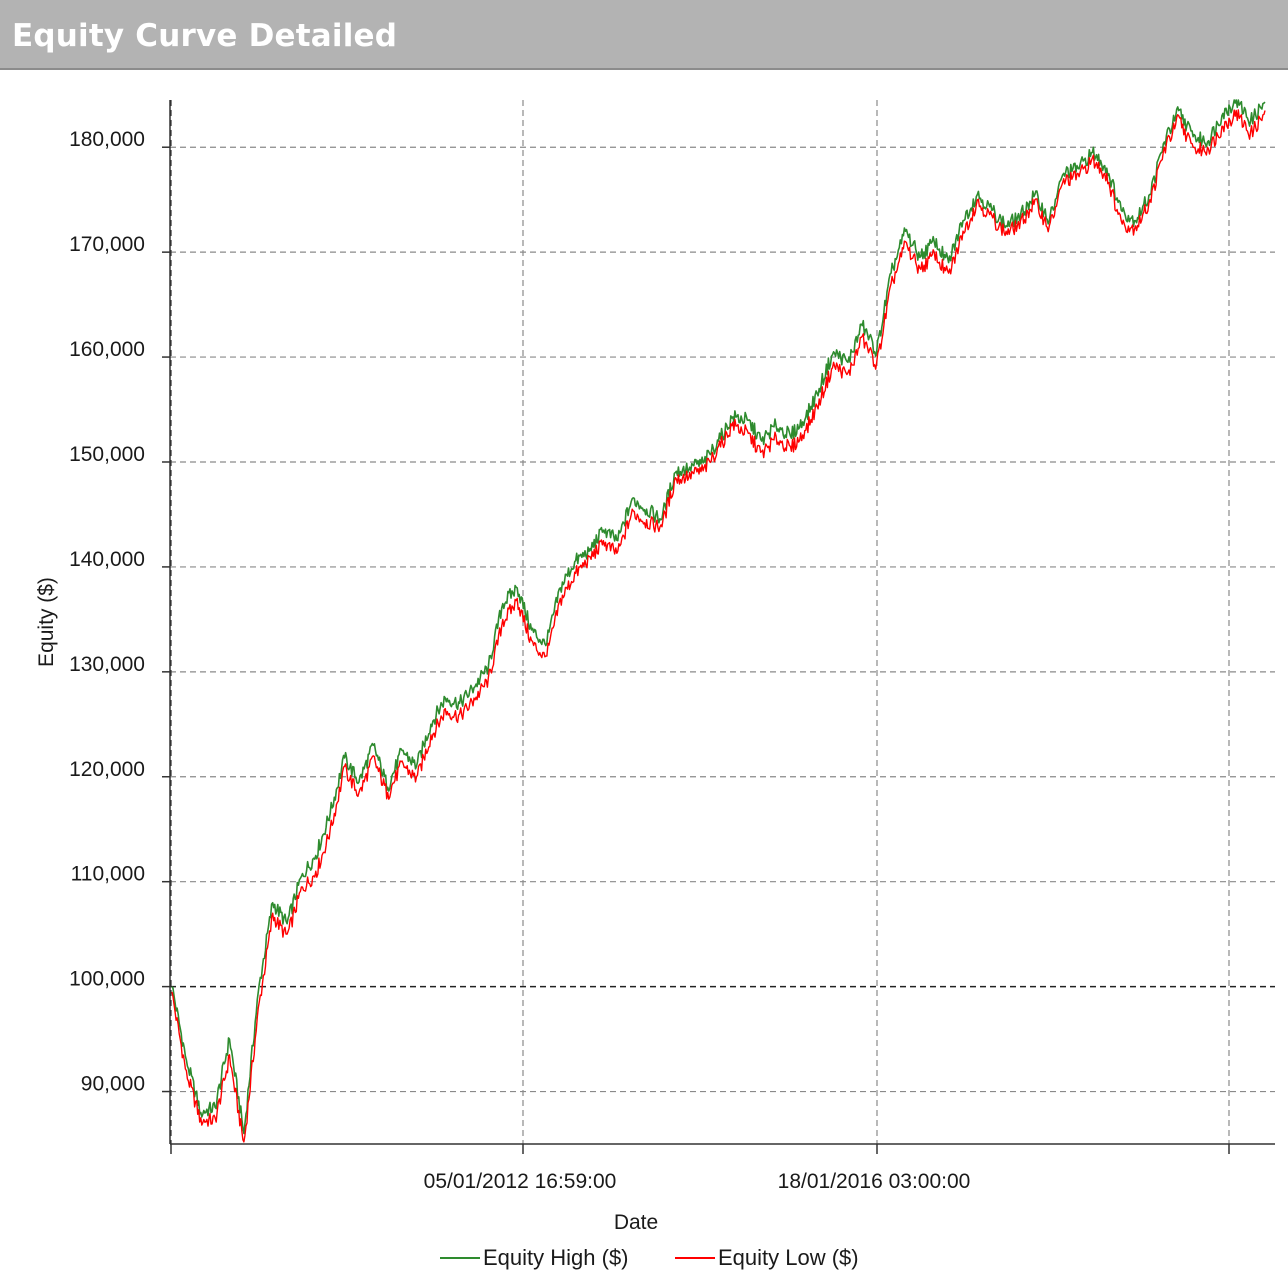 The image size is (1288, 1288). I want to click on y-tick-label: 130,000, so click(107, 664).